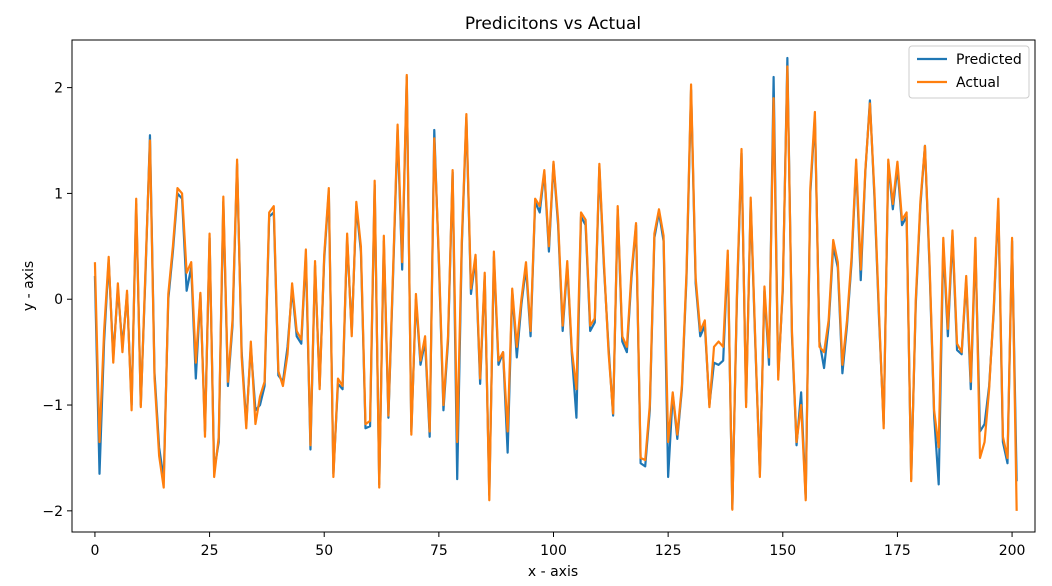 The image size is (1052, 586). What do you see at coordinates (94, 551) in the screenshot?
I see `x-tick-label: 0` at bounding box center [94, 551].